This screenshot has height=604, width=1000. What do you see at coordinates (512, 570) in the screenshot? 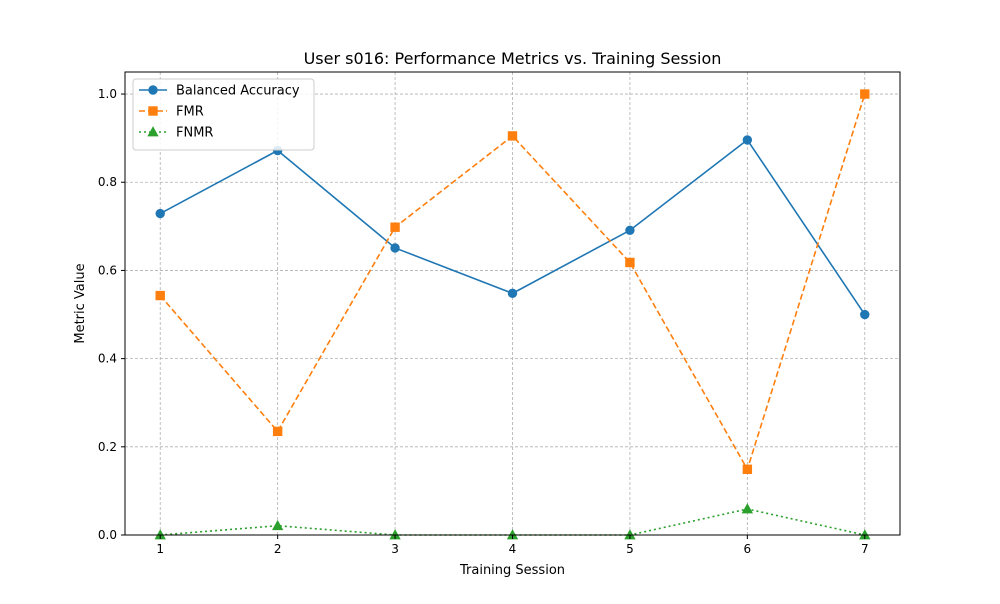
I see `x-axis-label: Training Session` at bounding box center [512, 570].